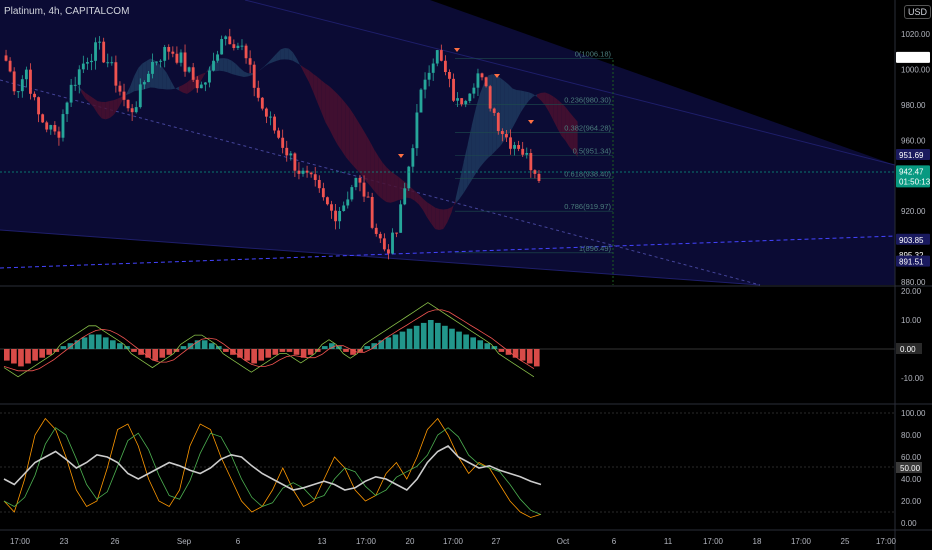  I want to click on symbol-title: Platinum, 4h, CAPITALCOM, so click(67, 11).